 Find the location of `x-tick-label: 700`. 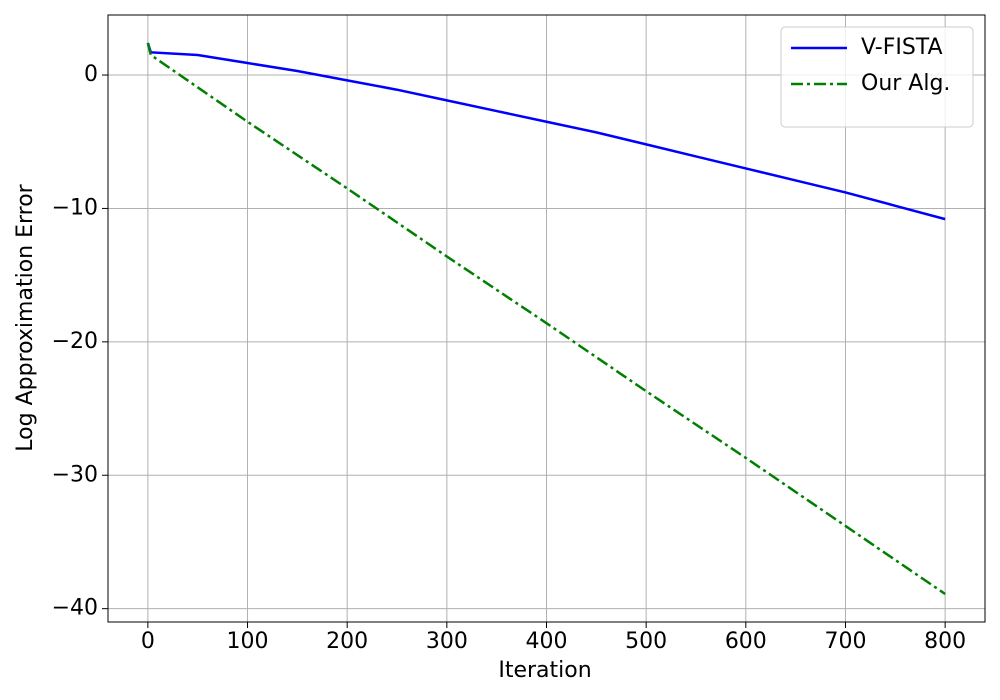

x-tick-label: 700 is located at coordinates (845, 641).